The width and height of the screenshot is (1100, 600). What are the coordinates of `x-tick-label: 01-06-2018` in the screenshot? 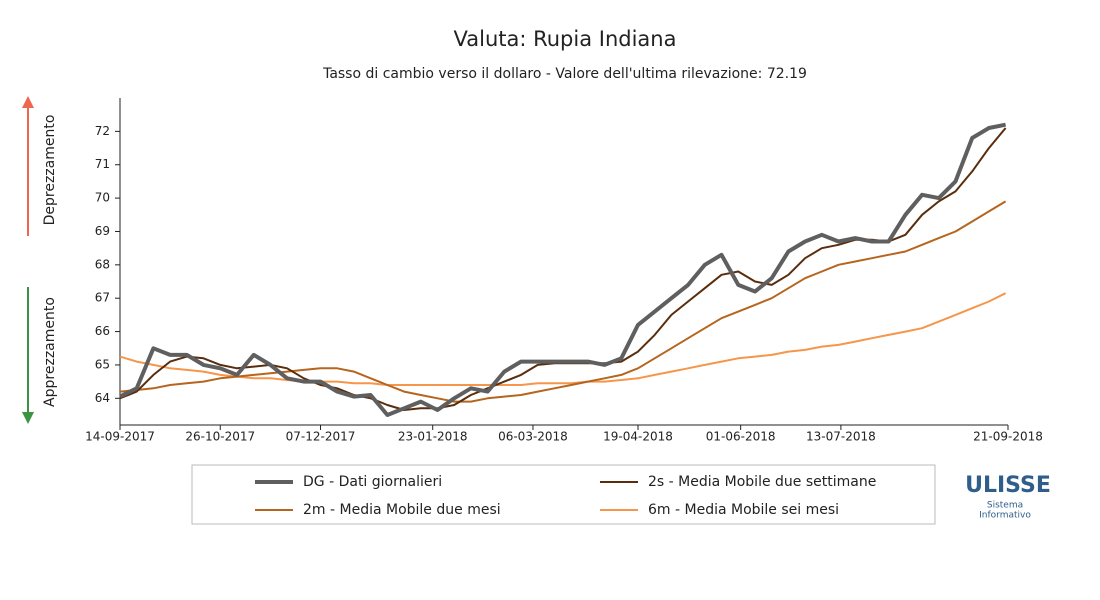 It's located at (741, 437).